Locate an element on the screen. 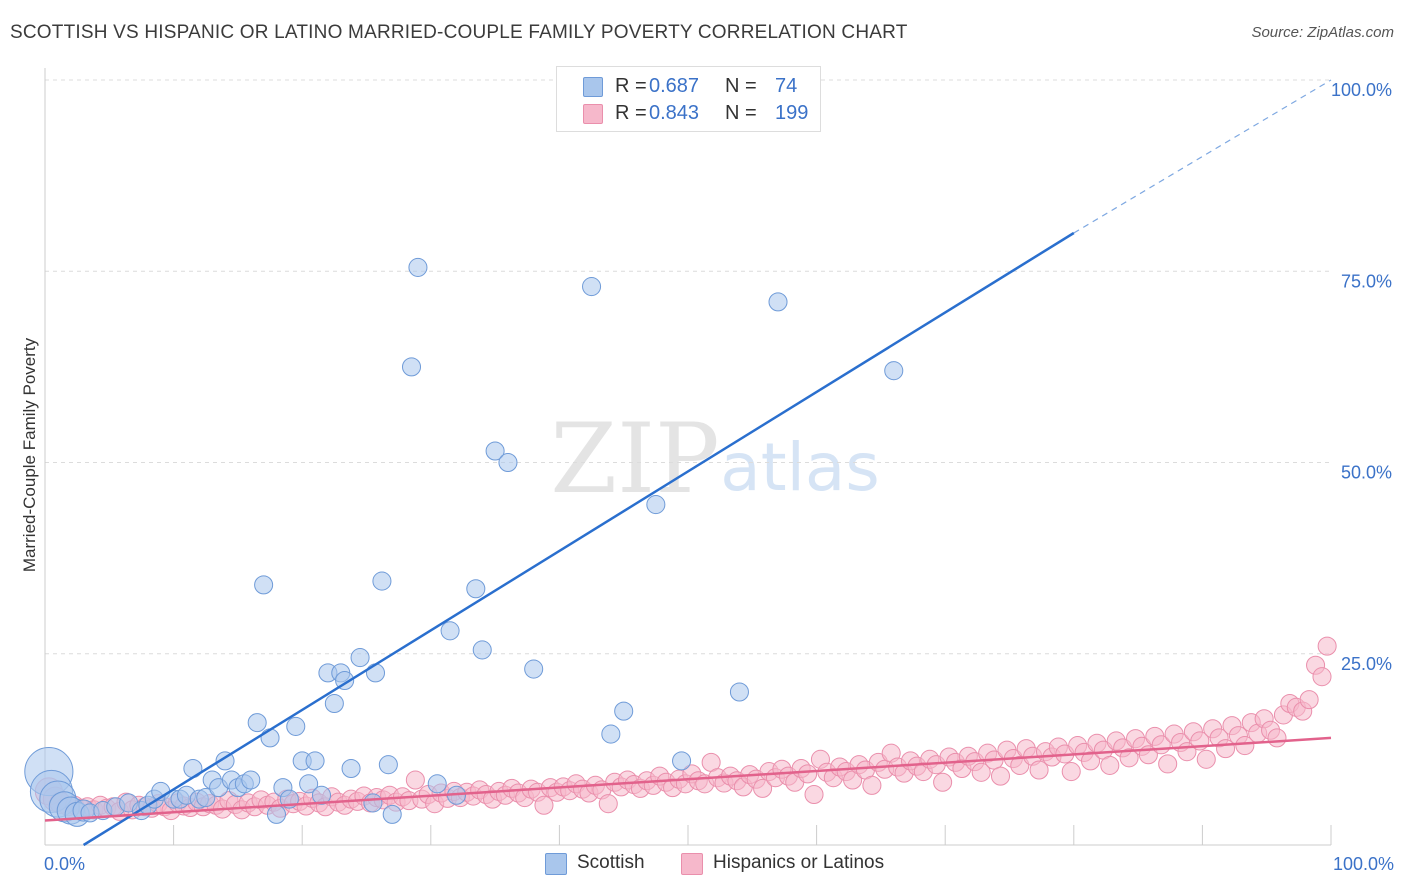 The height and width of the screenshot is (892, 1406). legend-label: Hispanics or Latinos is located at coordinates (799, 862).